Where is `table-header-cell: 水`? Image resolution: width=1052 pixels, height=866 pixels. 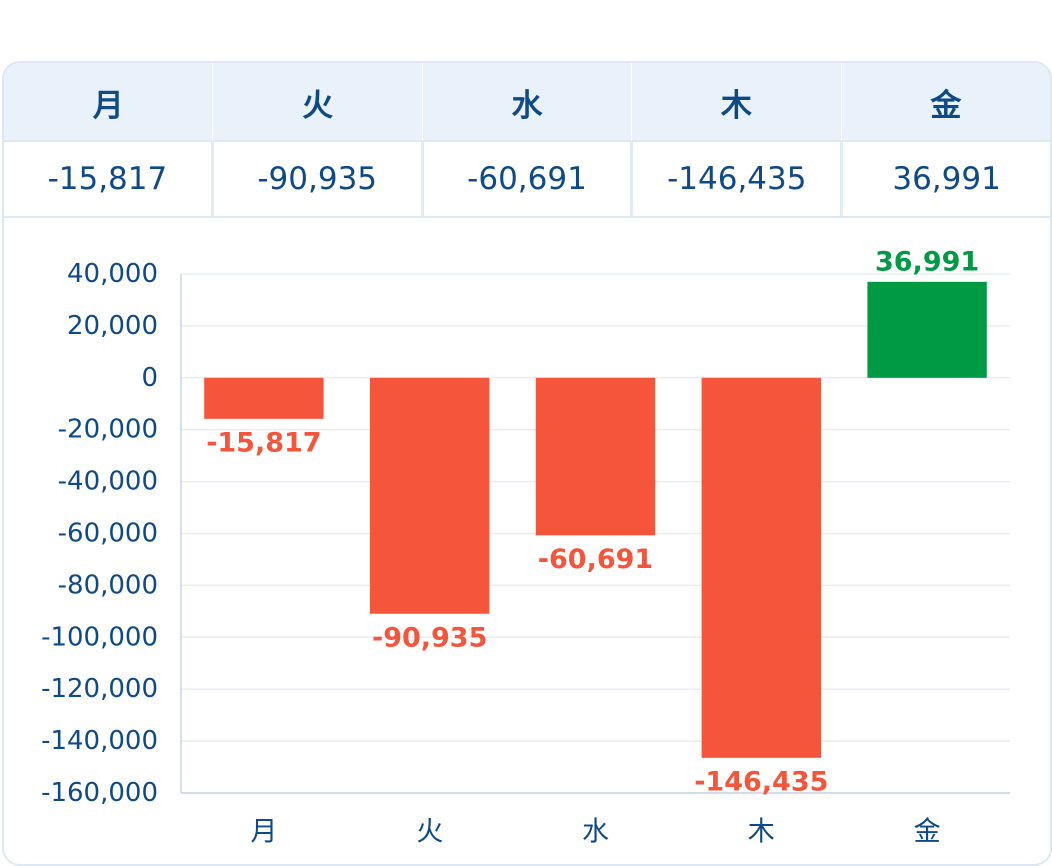 table-header-cell: 水 is located at coordinates (528, 102).